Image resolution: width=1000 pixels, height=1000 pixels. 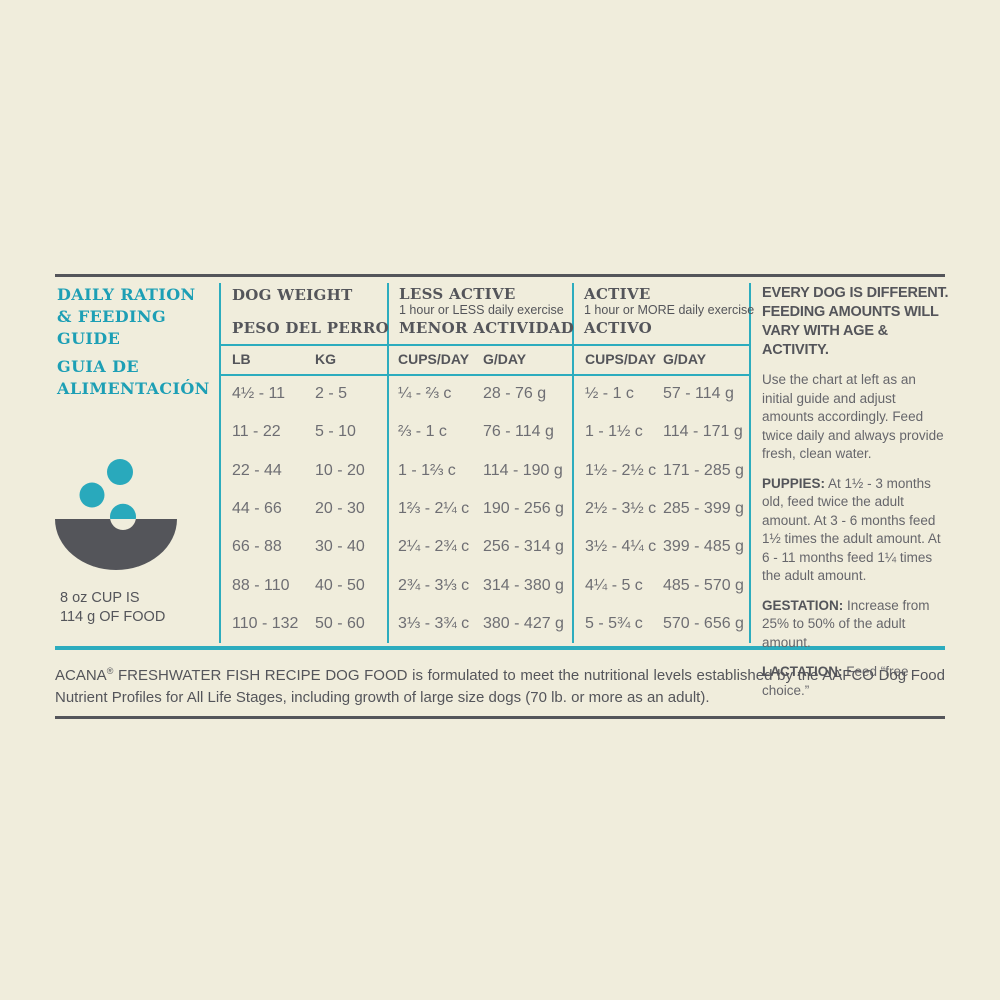 What do you see at coordinates (703, 585) in the screenshot?
I see `active-grams: 485 - 570 g` at bounding box center [703, 585].